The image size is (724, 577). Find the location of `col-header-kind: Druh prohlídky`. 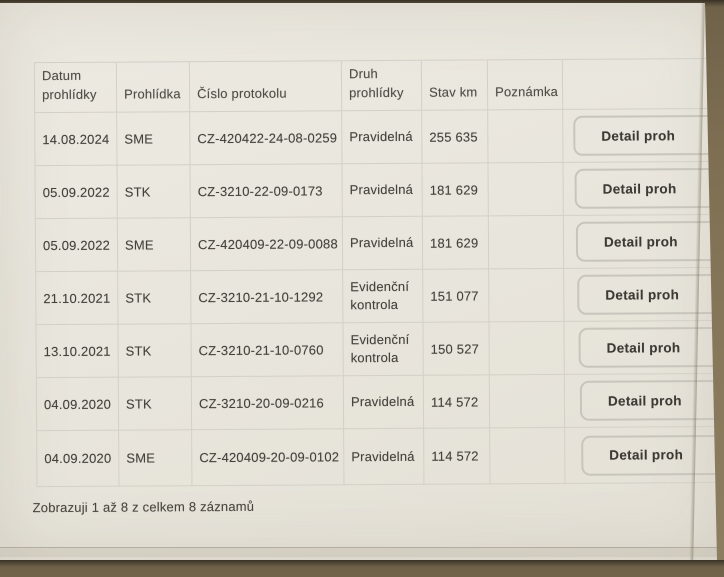

col-header-kind: Druh prohlídky is located at coordinates (382, 86).